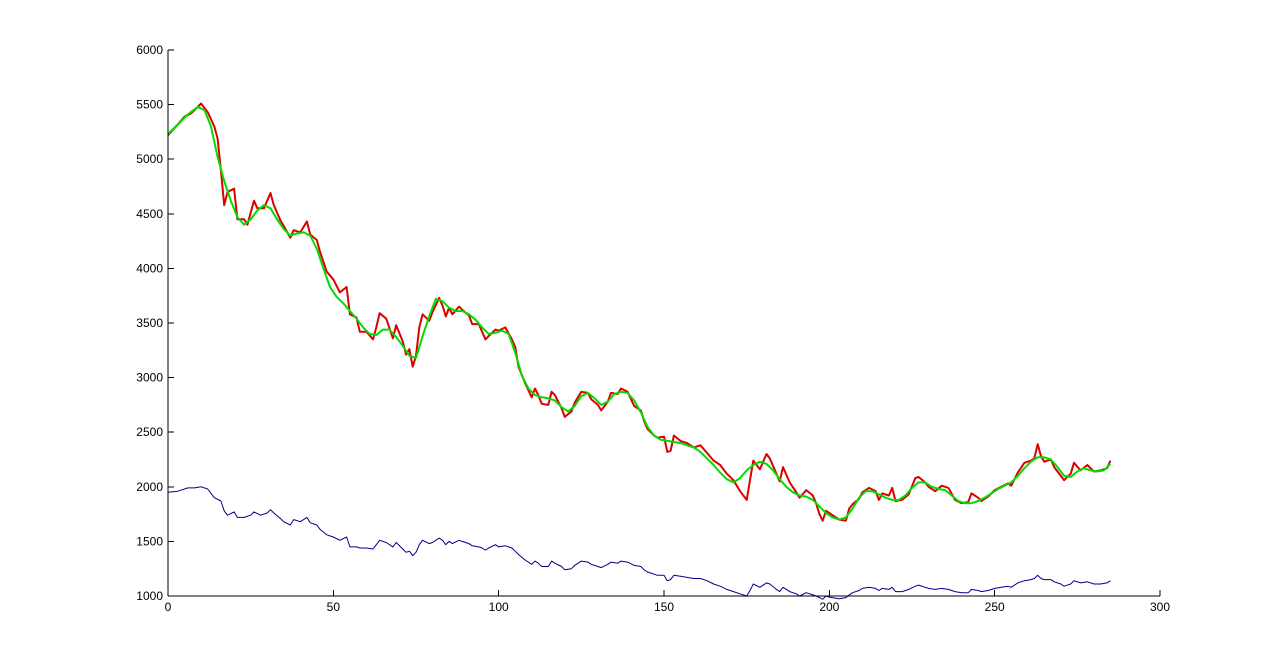  What do you see at coordinates (334, 607) in the screenshot?
I see `x-tick-label: 50` at bounding box center [334, 607].